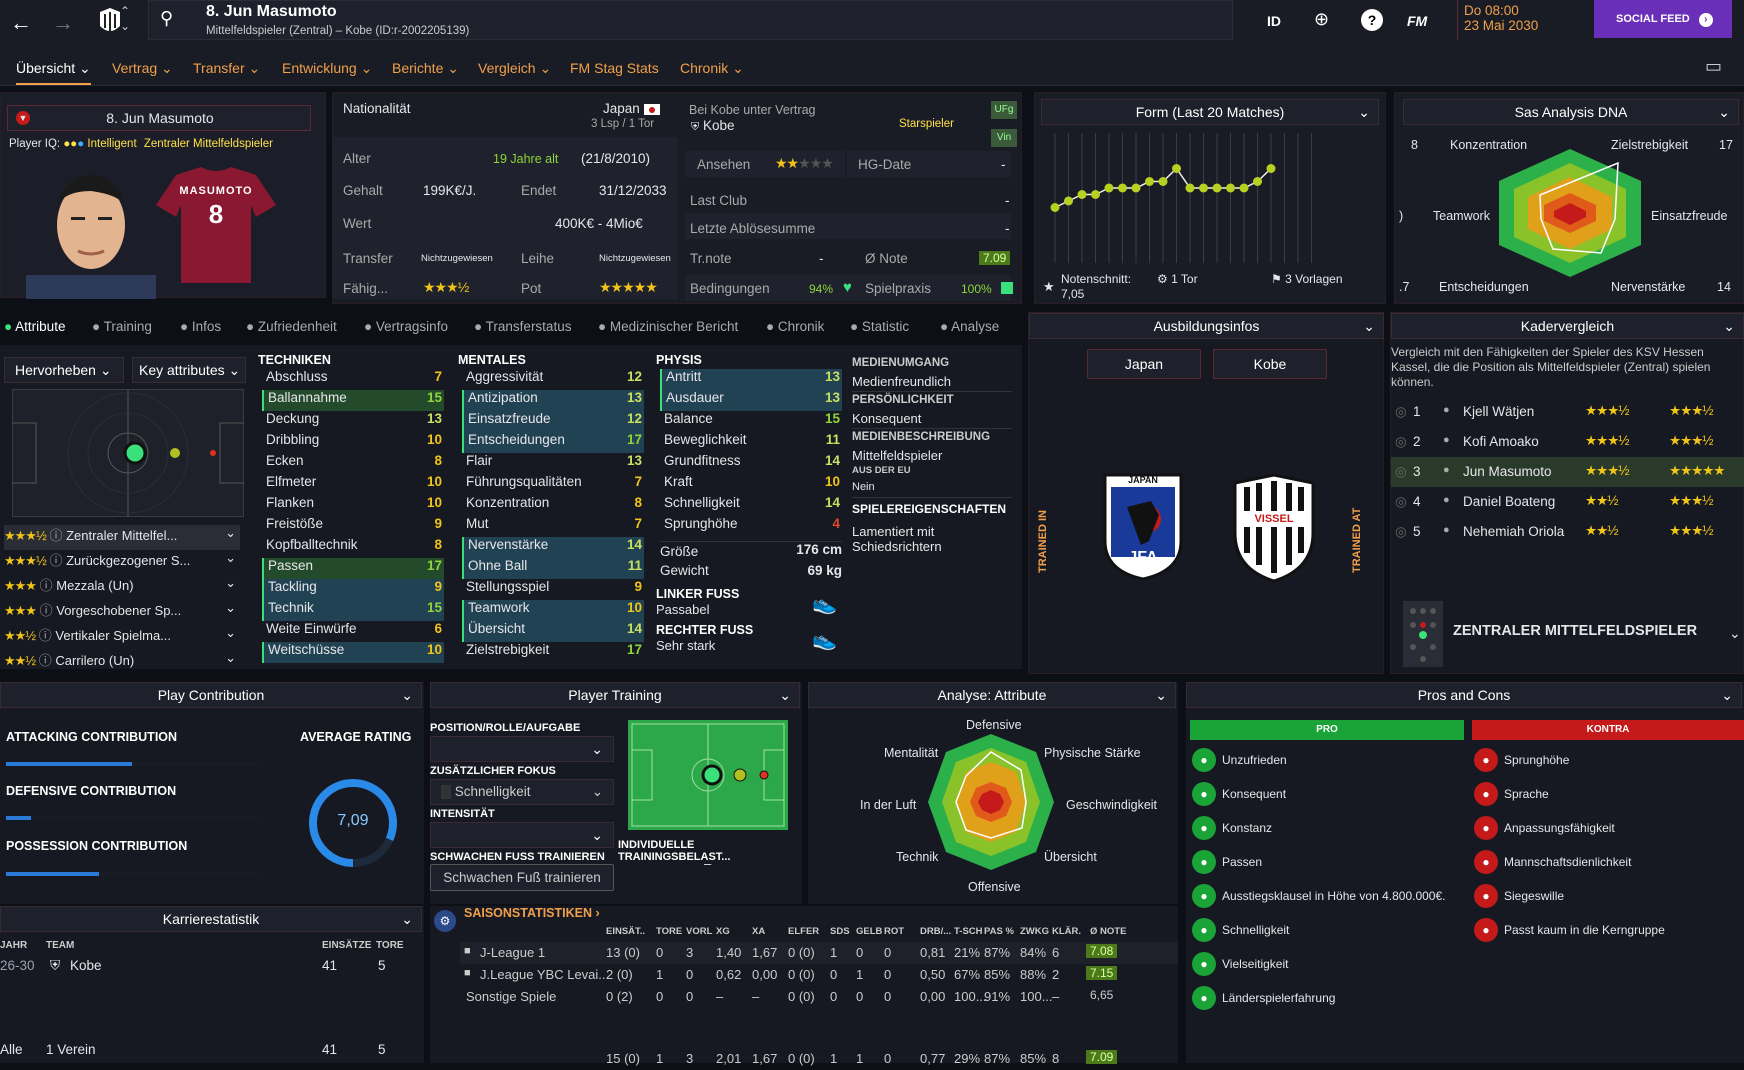 The width and height of the screenshot is (1744, 1070). I want to click on back-arrow-icon: ←, so click(21, 22).